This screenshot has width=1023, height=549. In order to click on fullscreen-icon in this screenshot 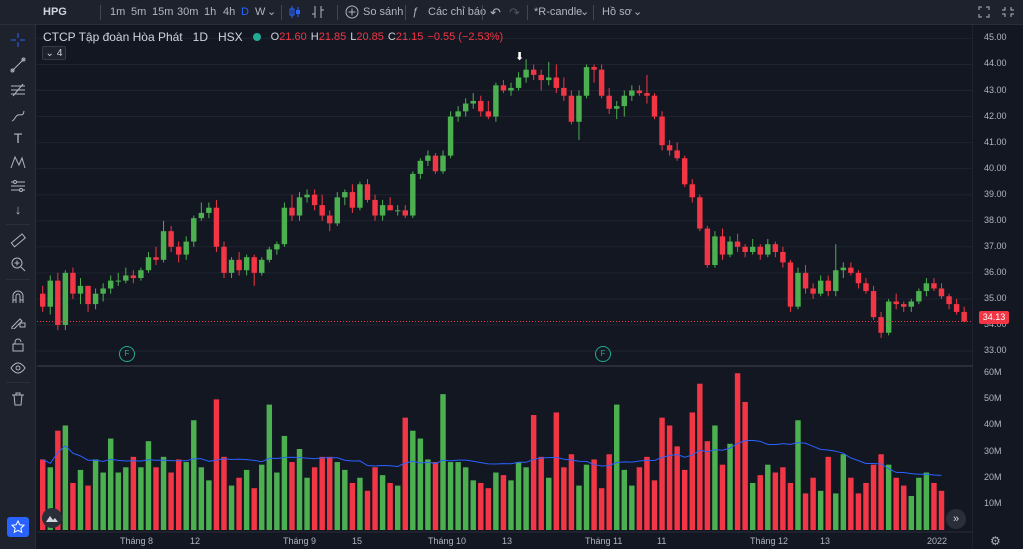, I will do `click(984, 12)`.